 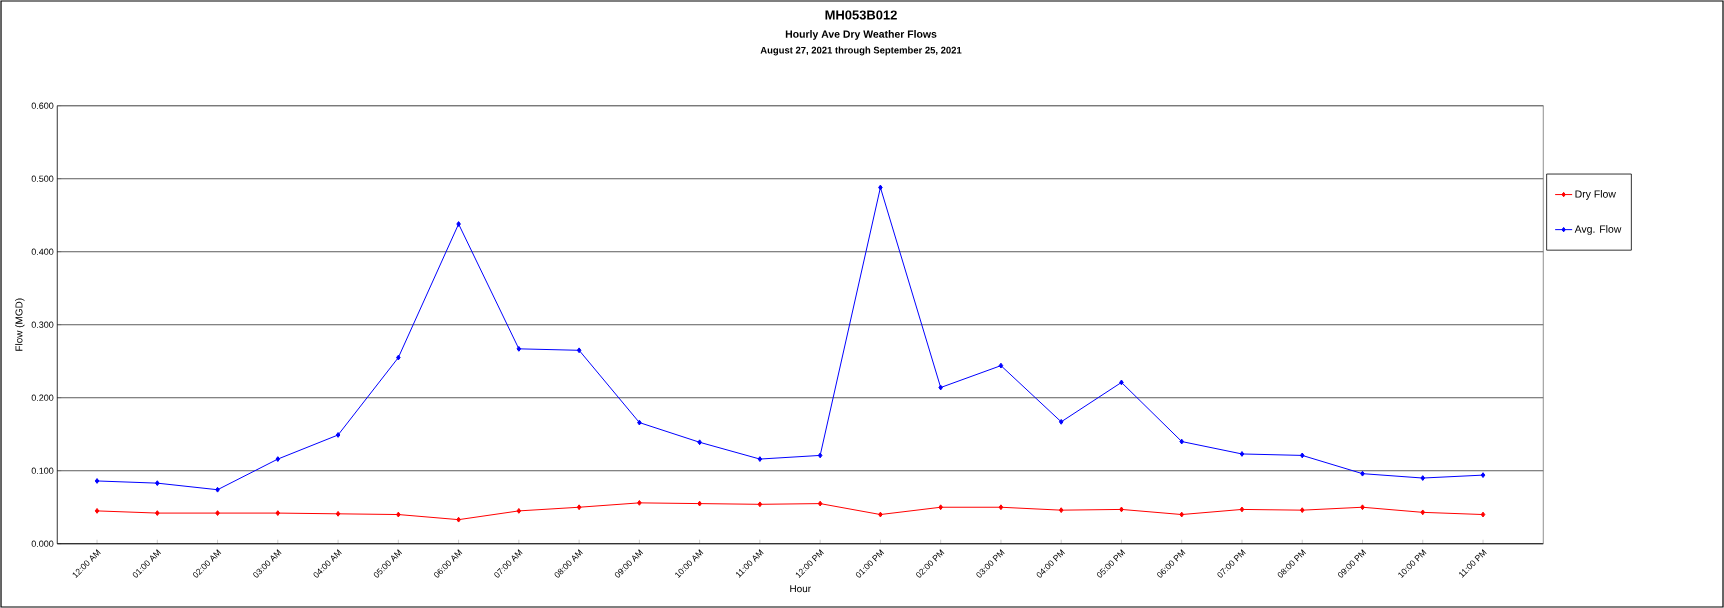 What do you see at coordinates (1598, 230) in the screenshot?
I see `legend-label: Avg. Flow` at bounding box center [1598, 230].